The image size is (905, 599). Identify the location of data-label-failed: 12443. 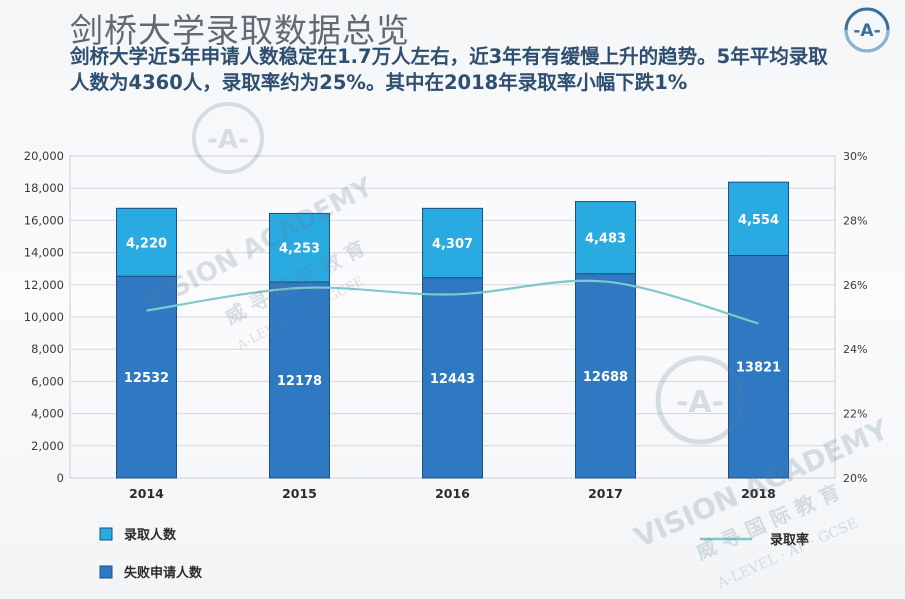
(452, 379).